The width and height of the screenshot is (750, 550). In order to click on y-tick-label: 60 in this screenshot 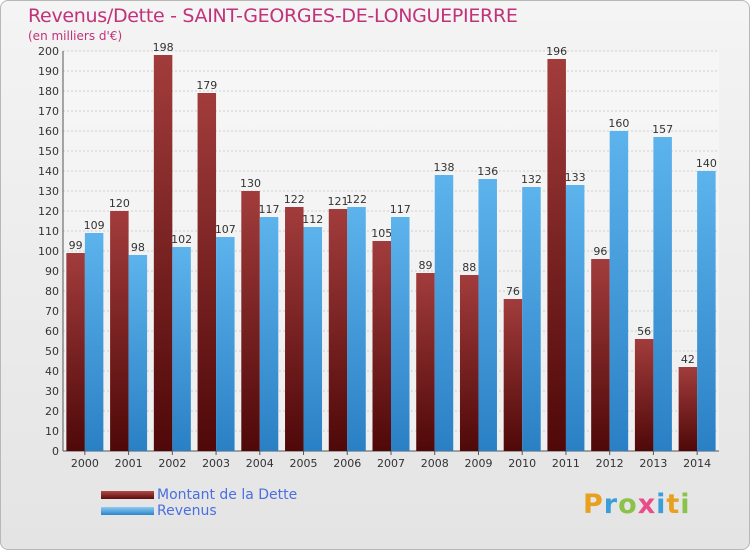, I will do `click(52, 331)`.